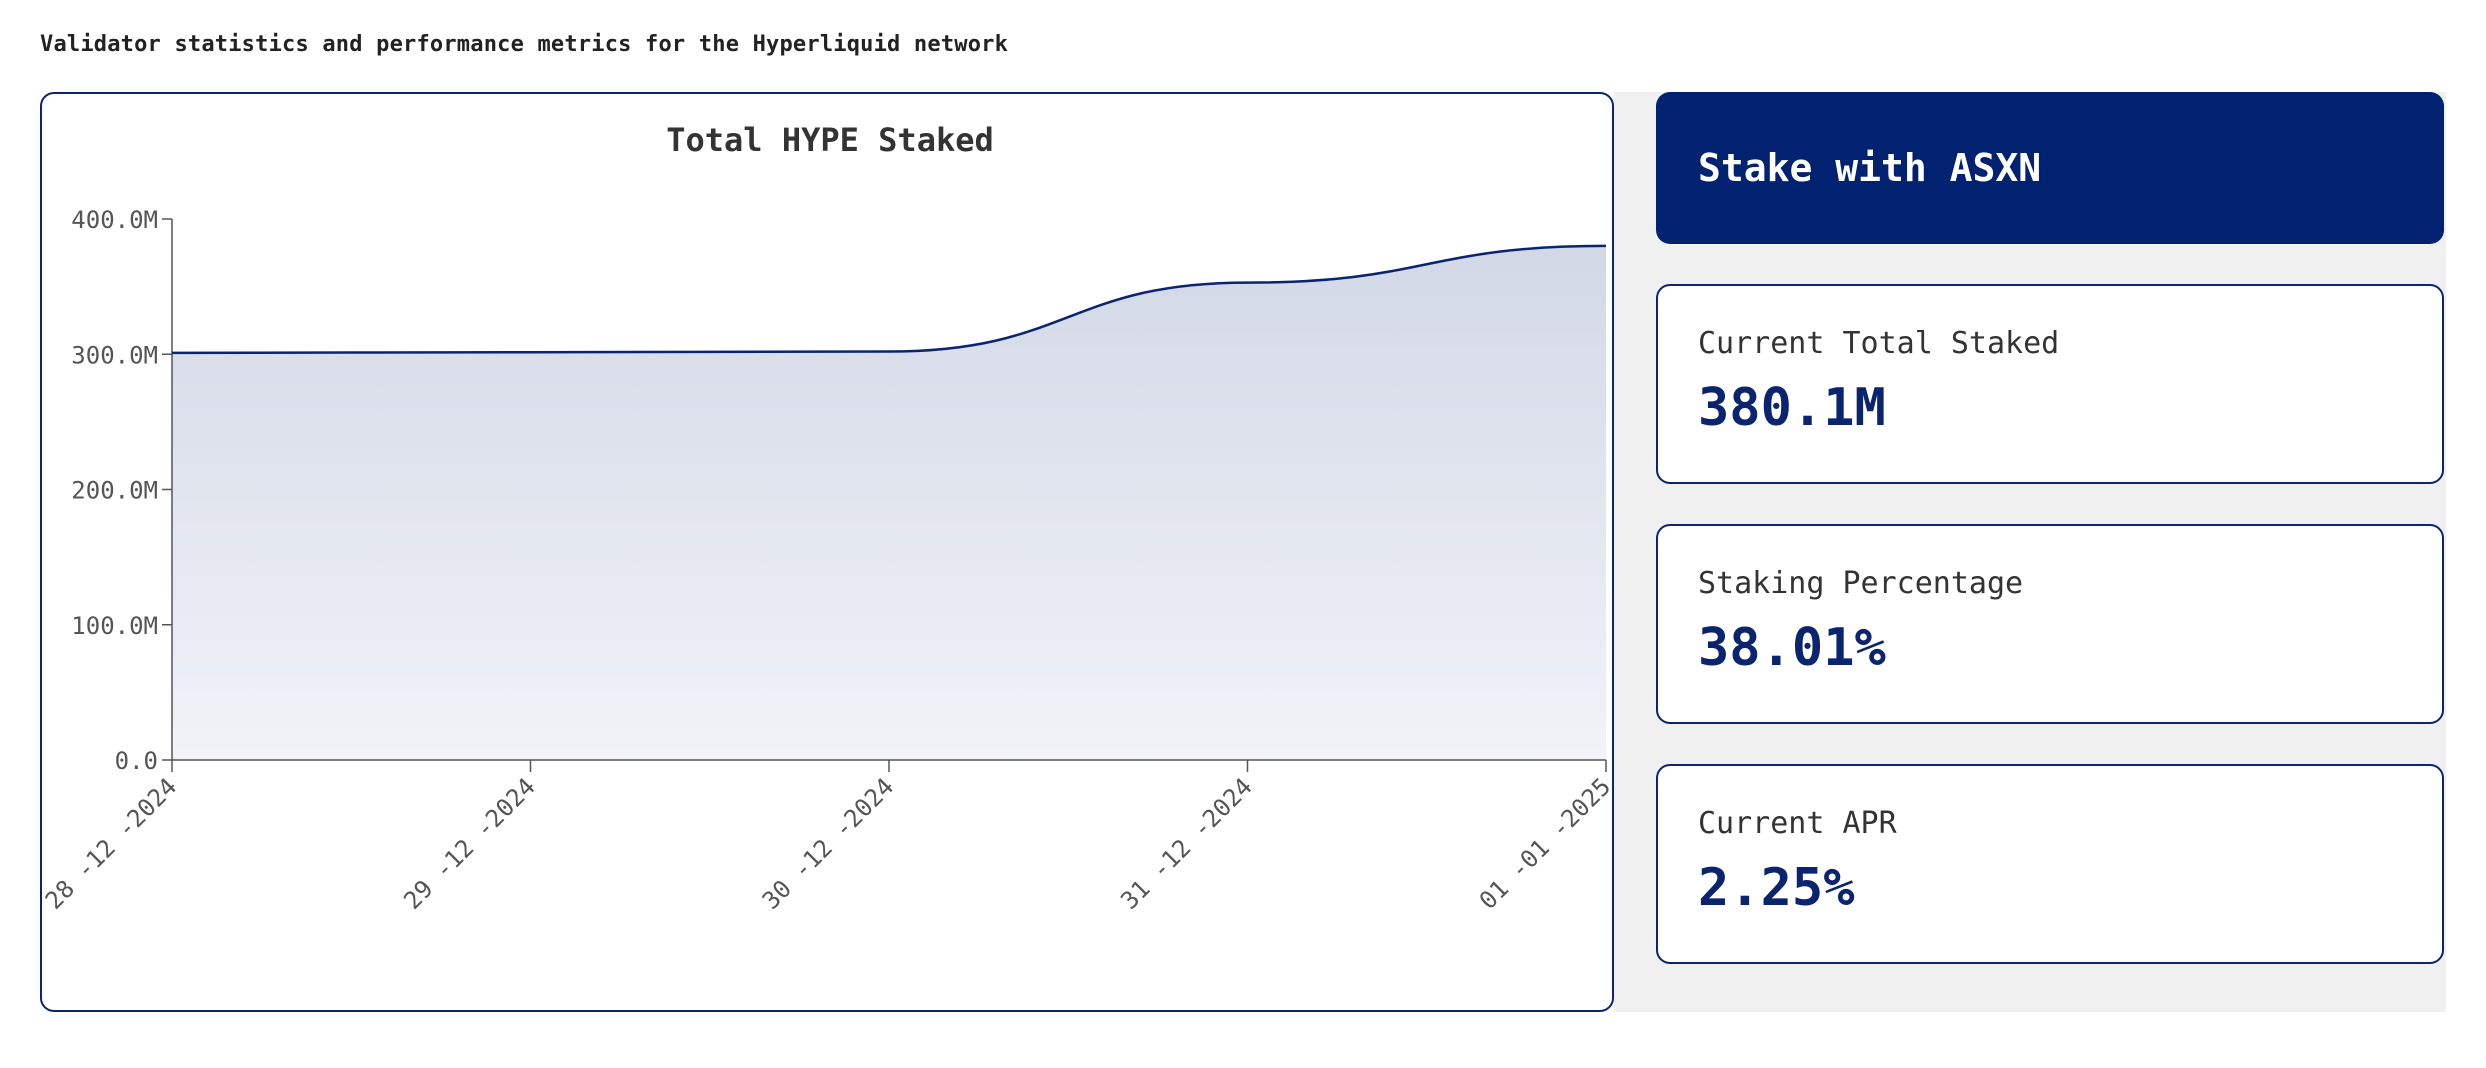 This screenshot has width=2486, height=1068. I want to click on stake-with-asxn-button: Stake with ASXN, so click(2050, 168).